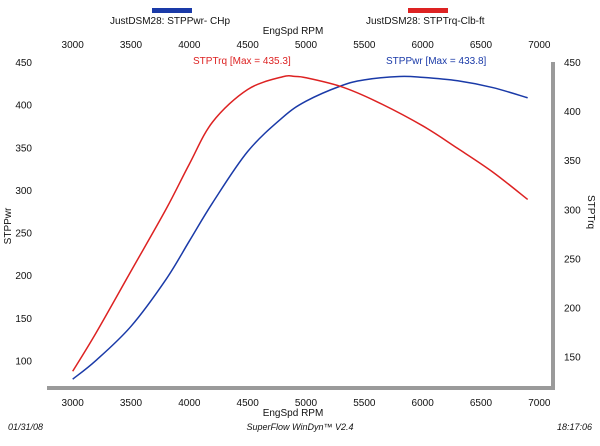  What do you see at coordinates (23, 276) in the screenshot?
I see `y-tick-left-label: 200` at bounding box center [23, 276].